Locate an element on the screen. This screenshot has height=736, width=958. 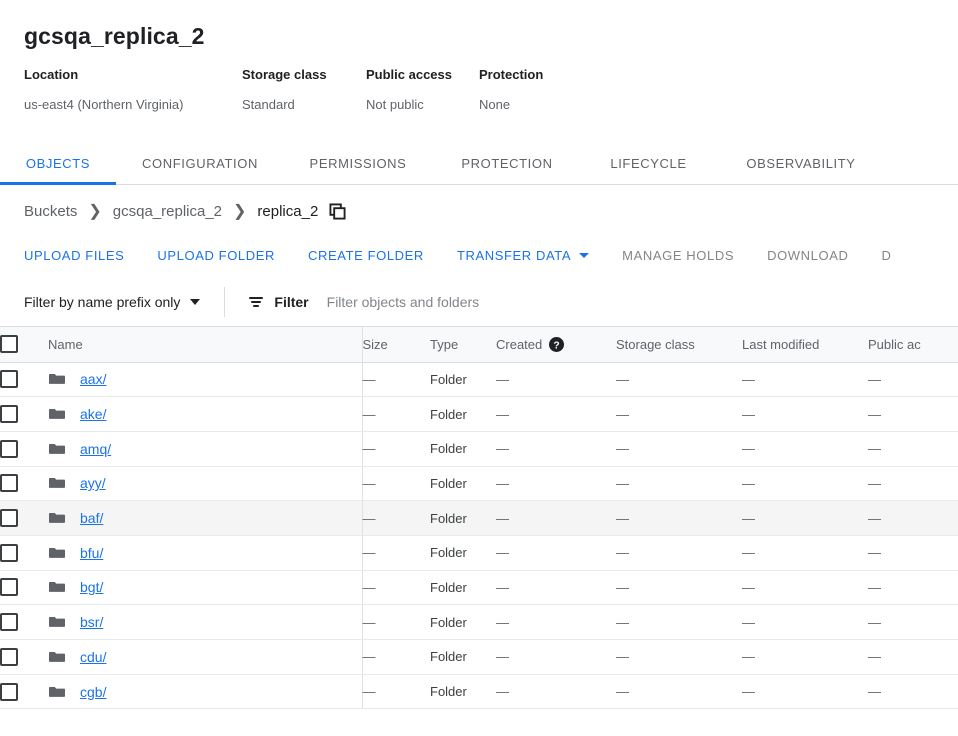
breadcrumb-item-1: gcsqa_replica_2 is located at coordinates (167, 211).